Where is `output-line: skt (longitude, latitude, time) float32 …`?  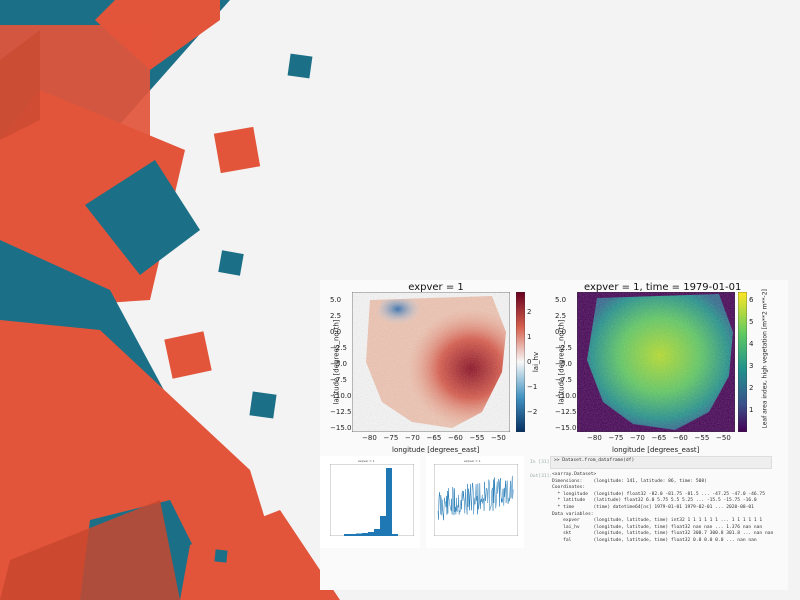 output-line: skt (longitude, latitude, time) float32 … is located at coordinates (663, 534).